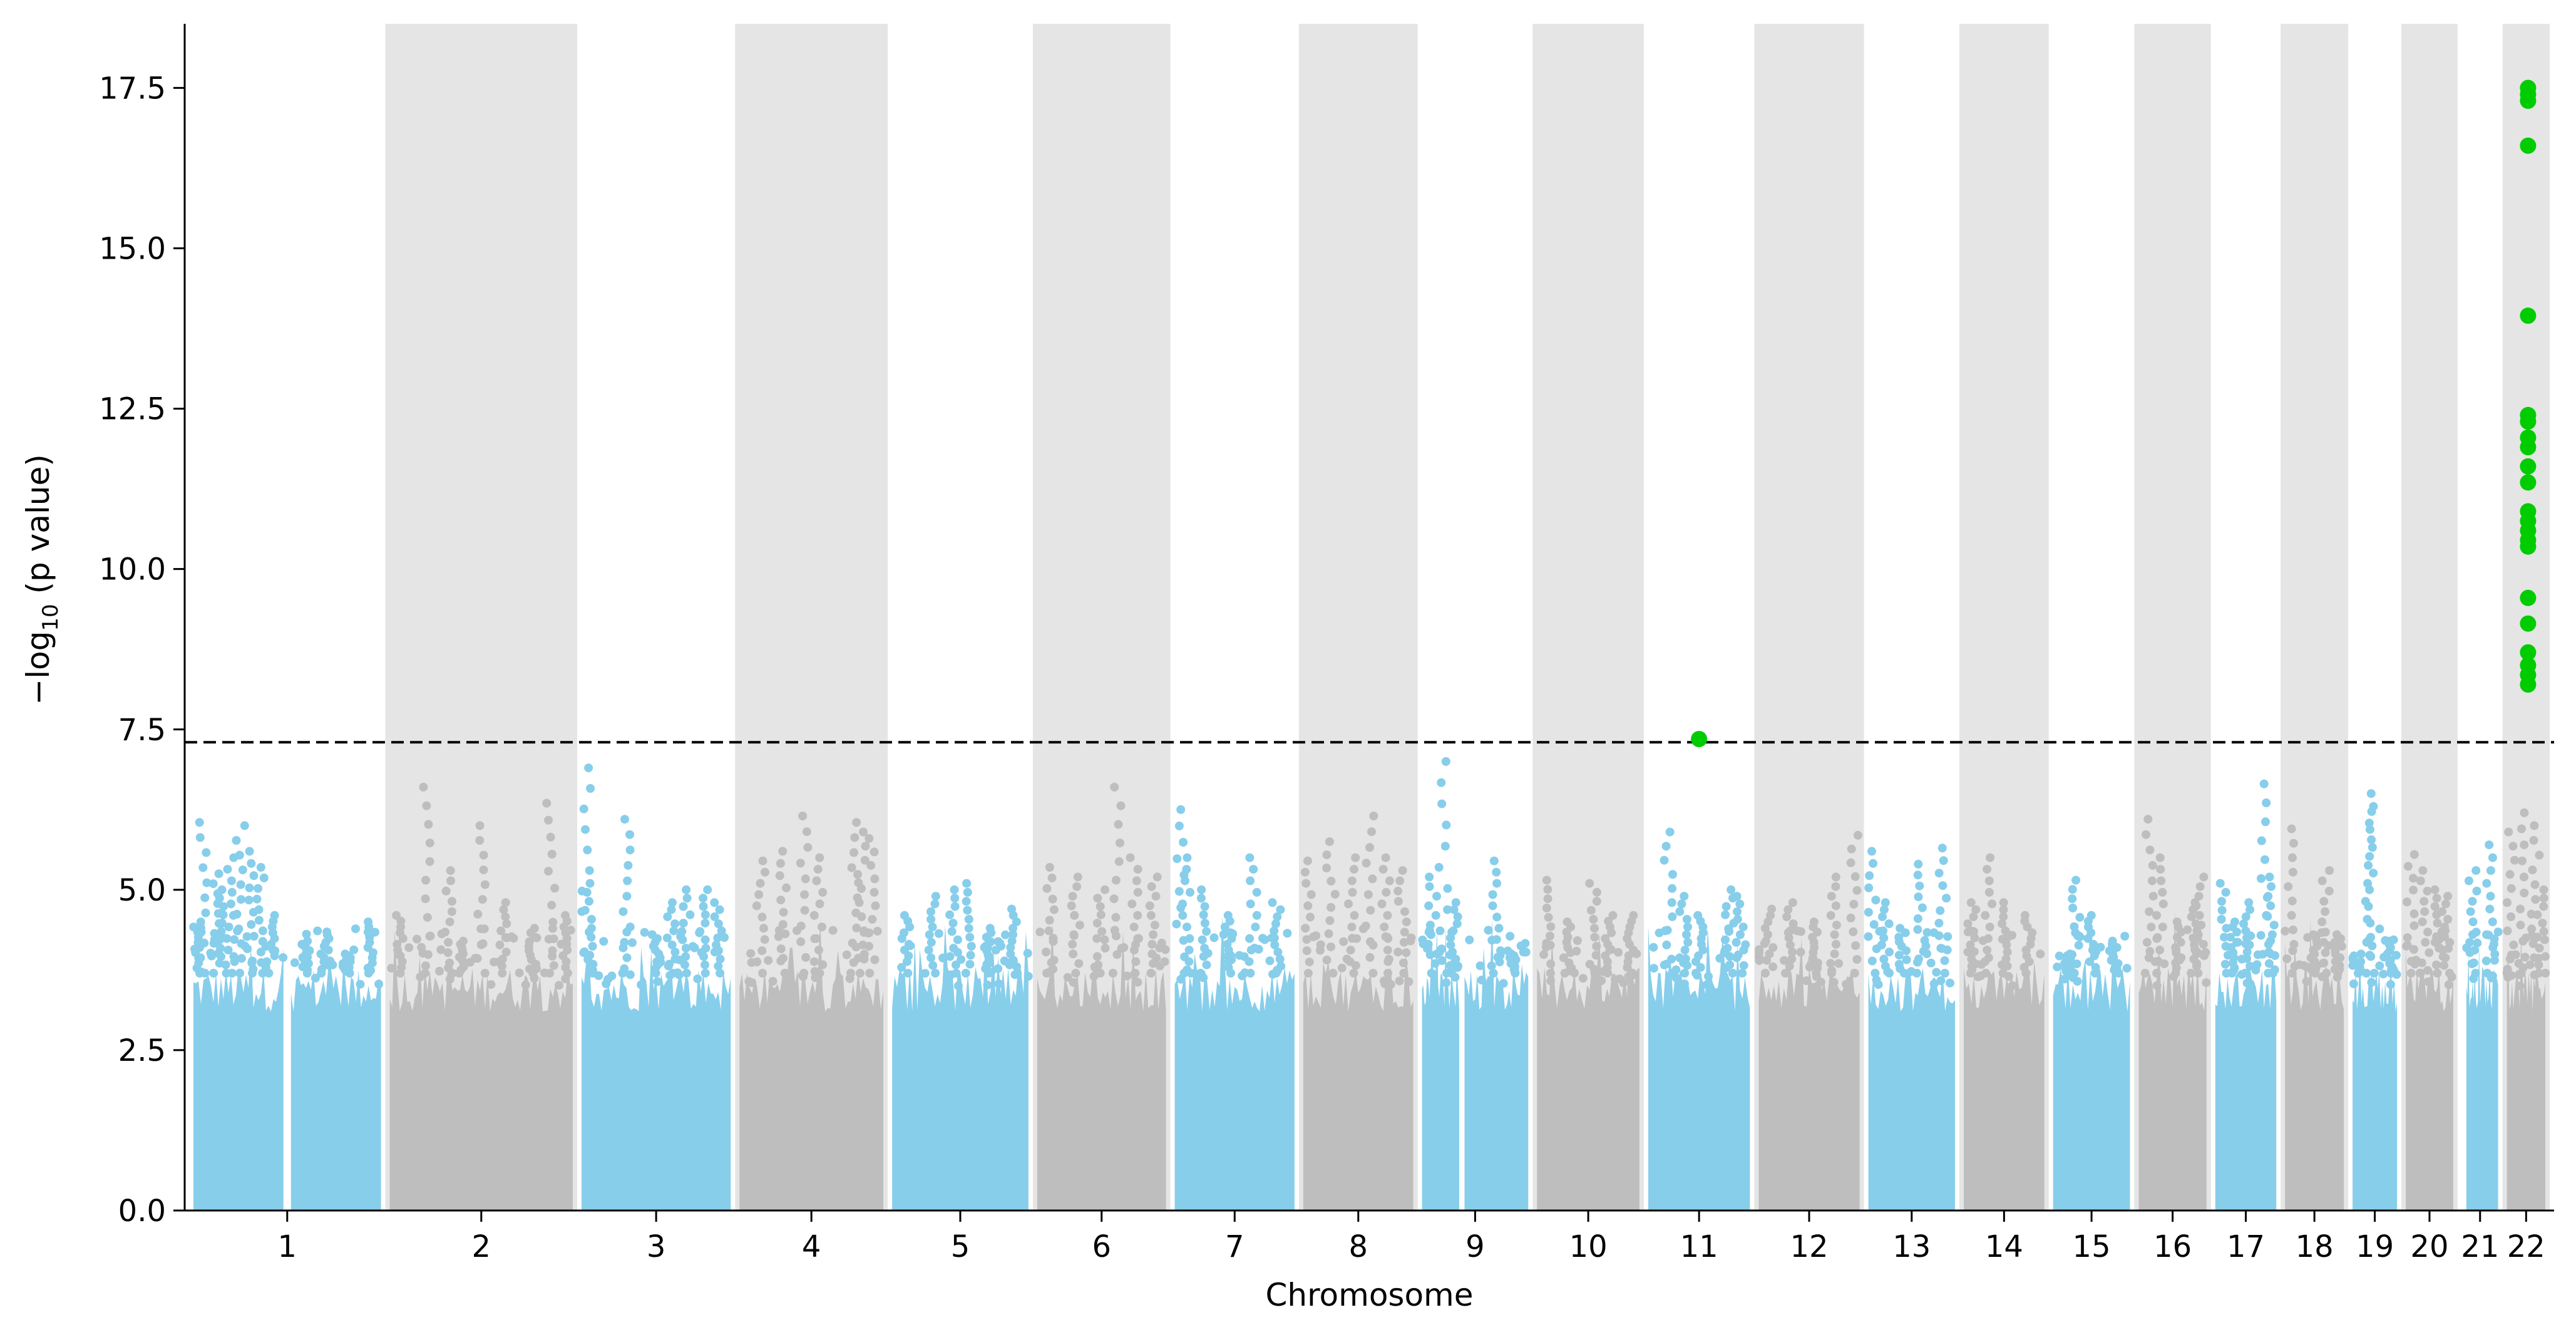 This screenshot has height=1332, width=2576. Describe the element at coordinates (2528, 546) in the screenshot. I see `significant-hit-point` at that location.